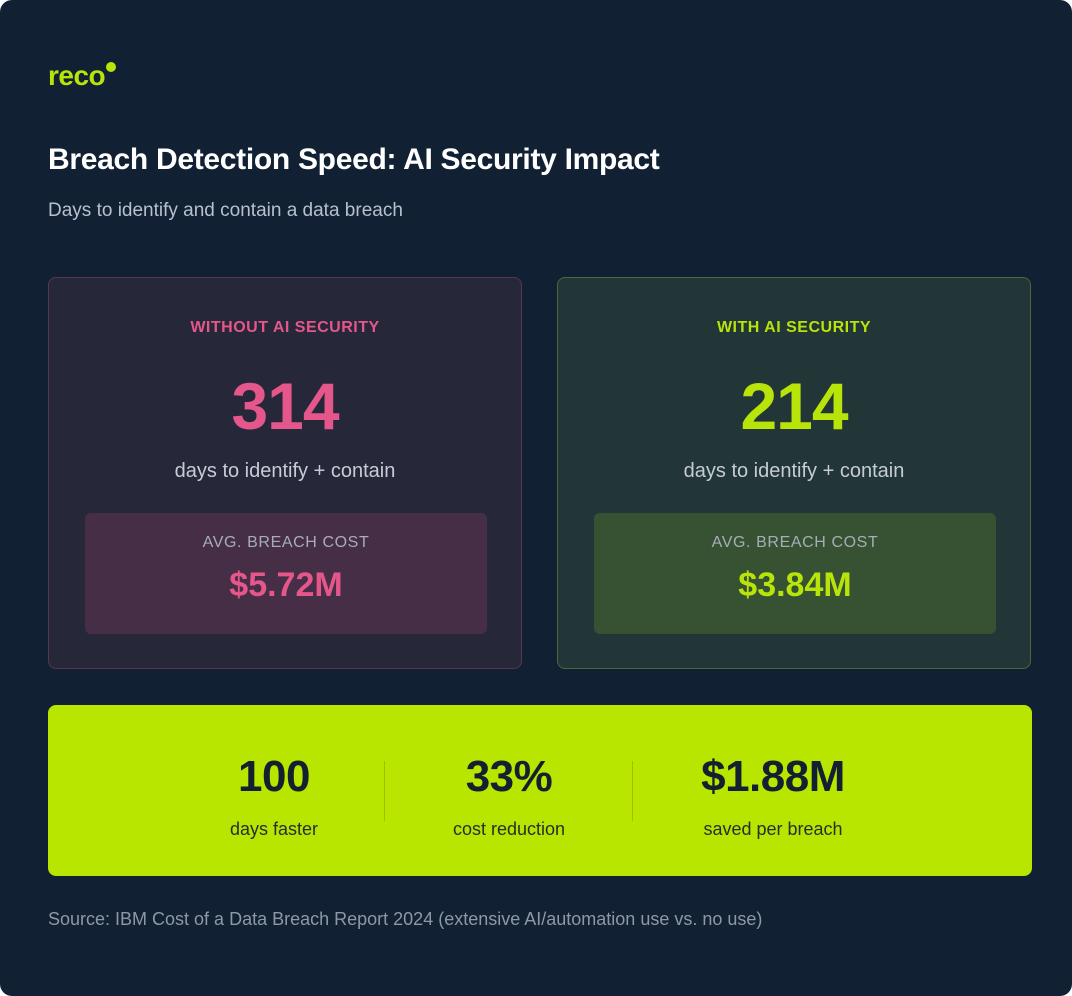  I want to click on without-ai-days-caption: days to identify + contain, so click(285, 471).